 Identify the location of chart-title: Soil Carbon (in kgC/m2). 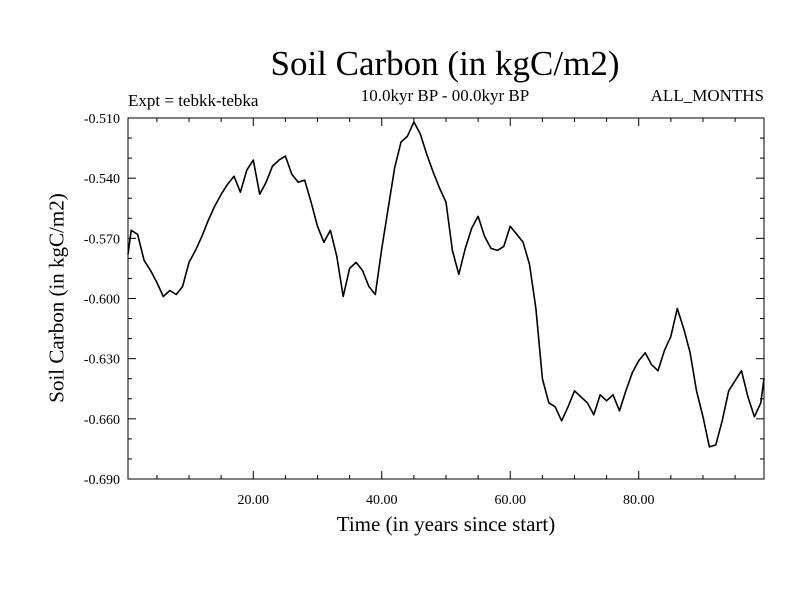
(445, 63).